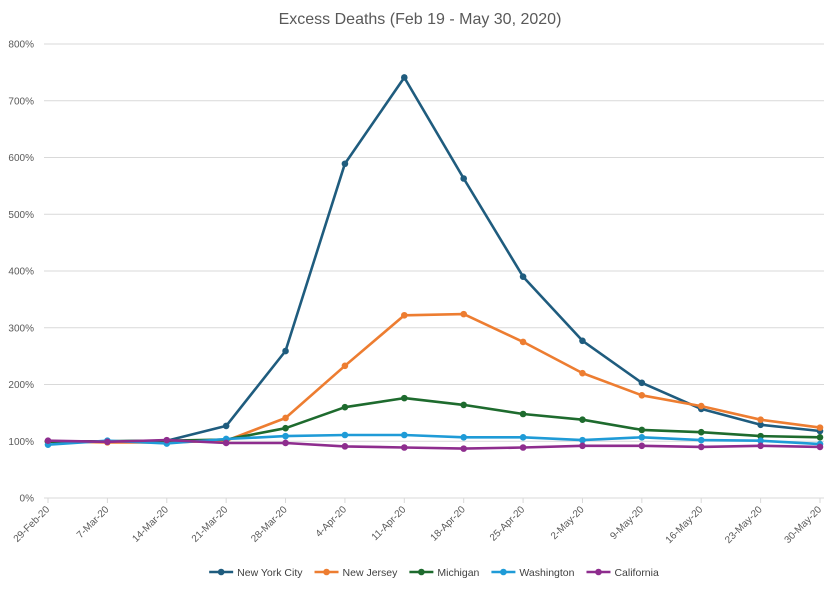 The image size is (839, 589). What do you see at coordinates (269, 524) in the screenshot?
I see `x-tick-label: 28-Mar-20` at bounding box center [269, 524].